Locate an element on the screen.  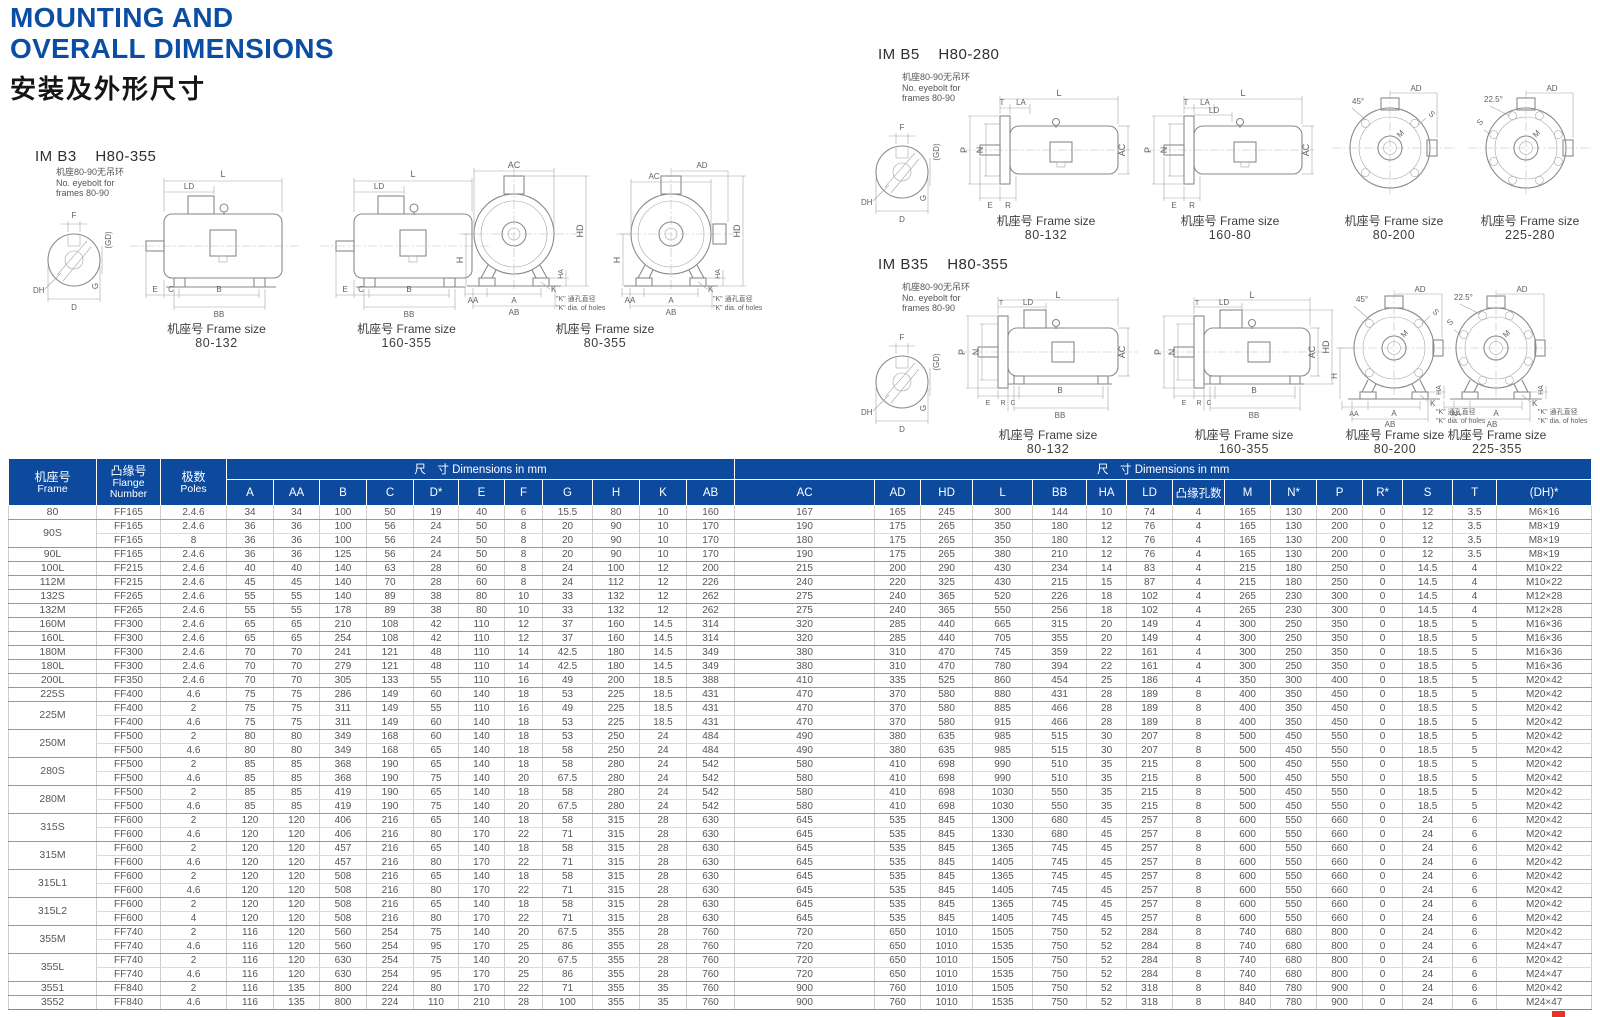
dim-cell: 37 is located at coordinates (567, 624).